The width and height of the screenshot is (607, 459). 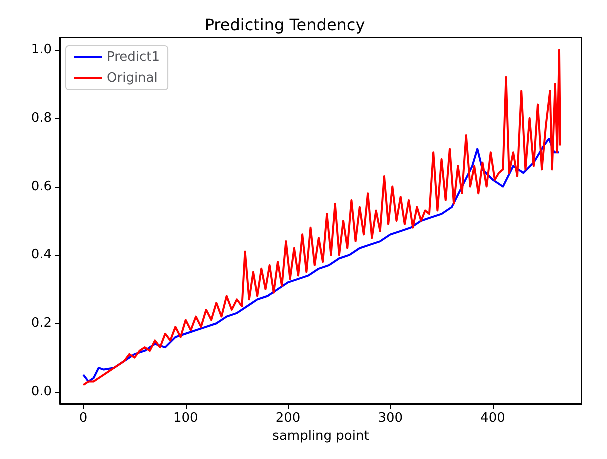 I want to click on y-tick-label: 1.0, so click(x=41, y=50).